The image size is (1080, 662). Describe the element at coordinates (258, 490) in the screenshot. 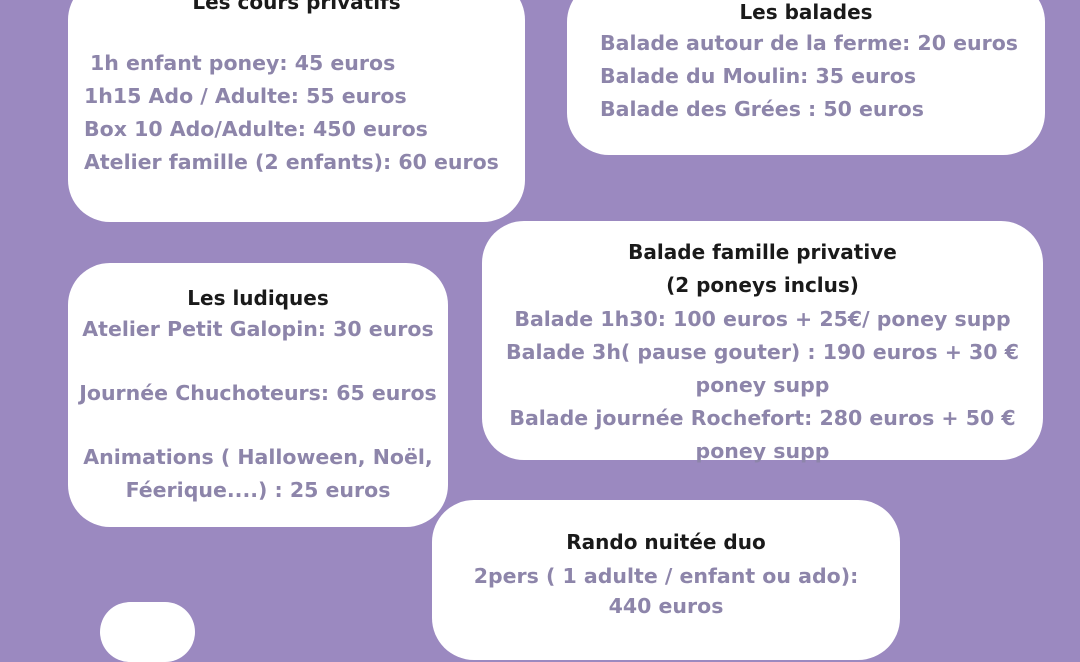

I see `price-line: Féerique....) : 25 euros` at that location.